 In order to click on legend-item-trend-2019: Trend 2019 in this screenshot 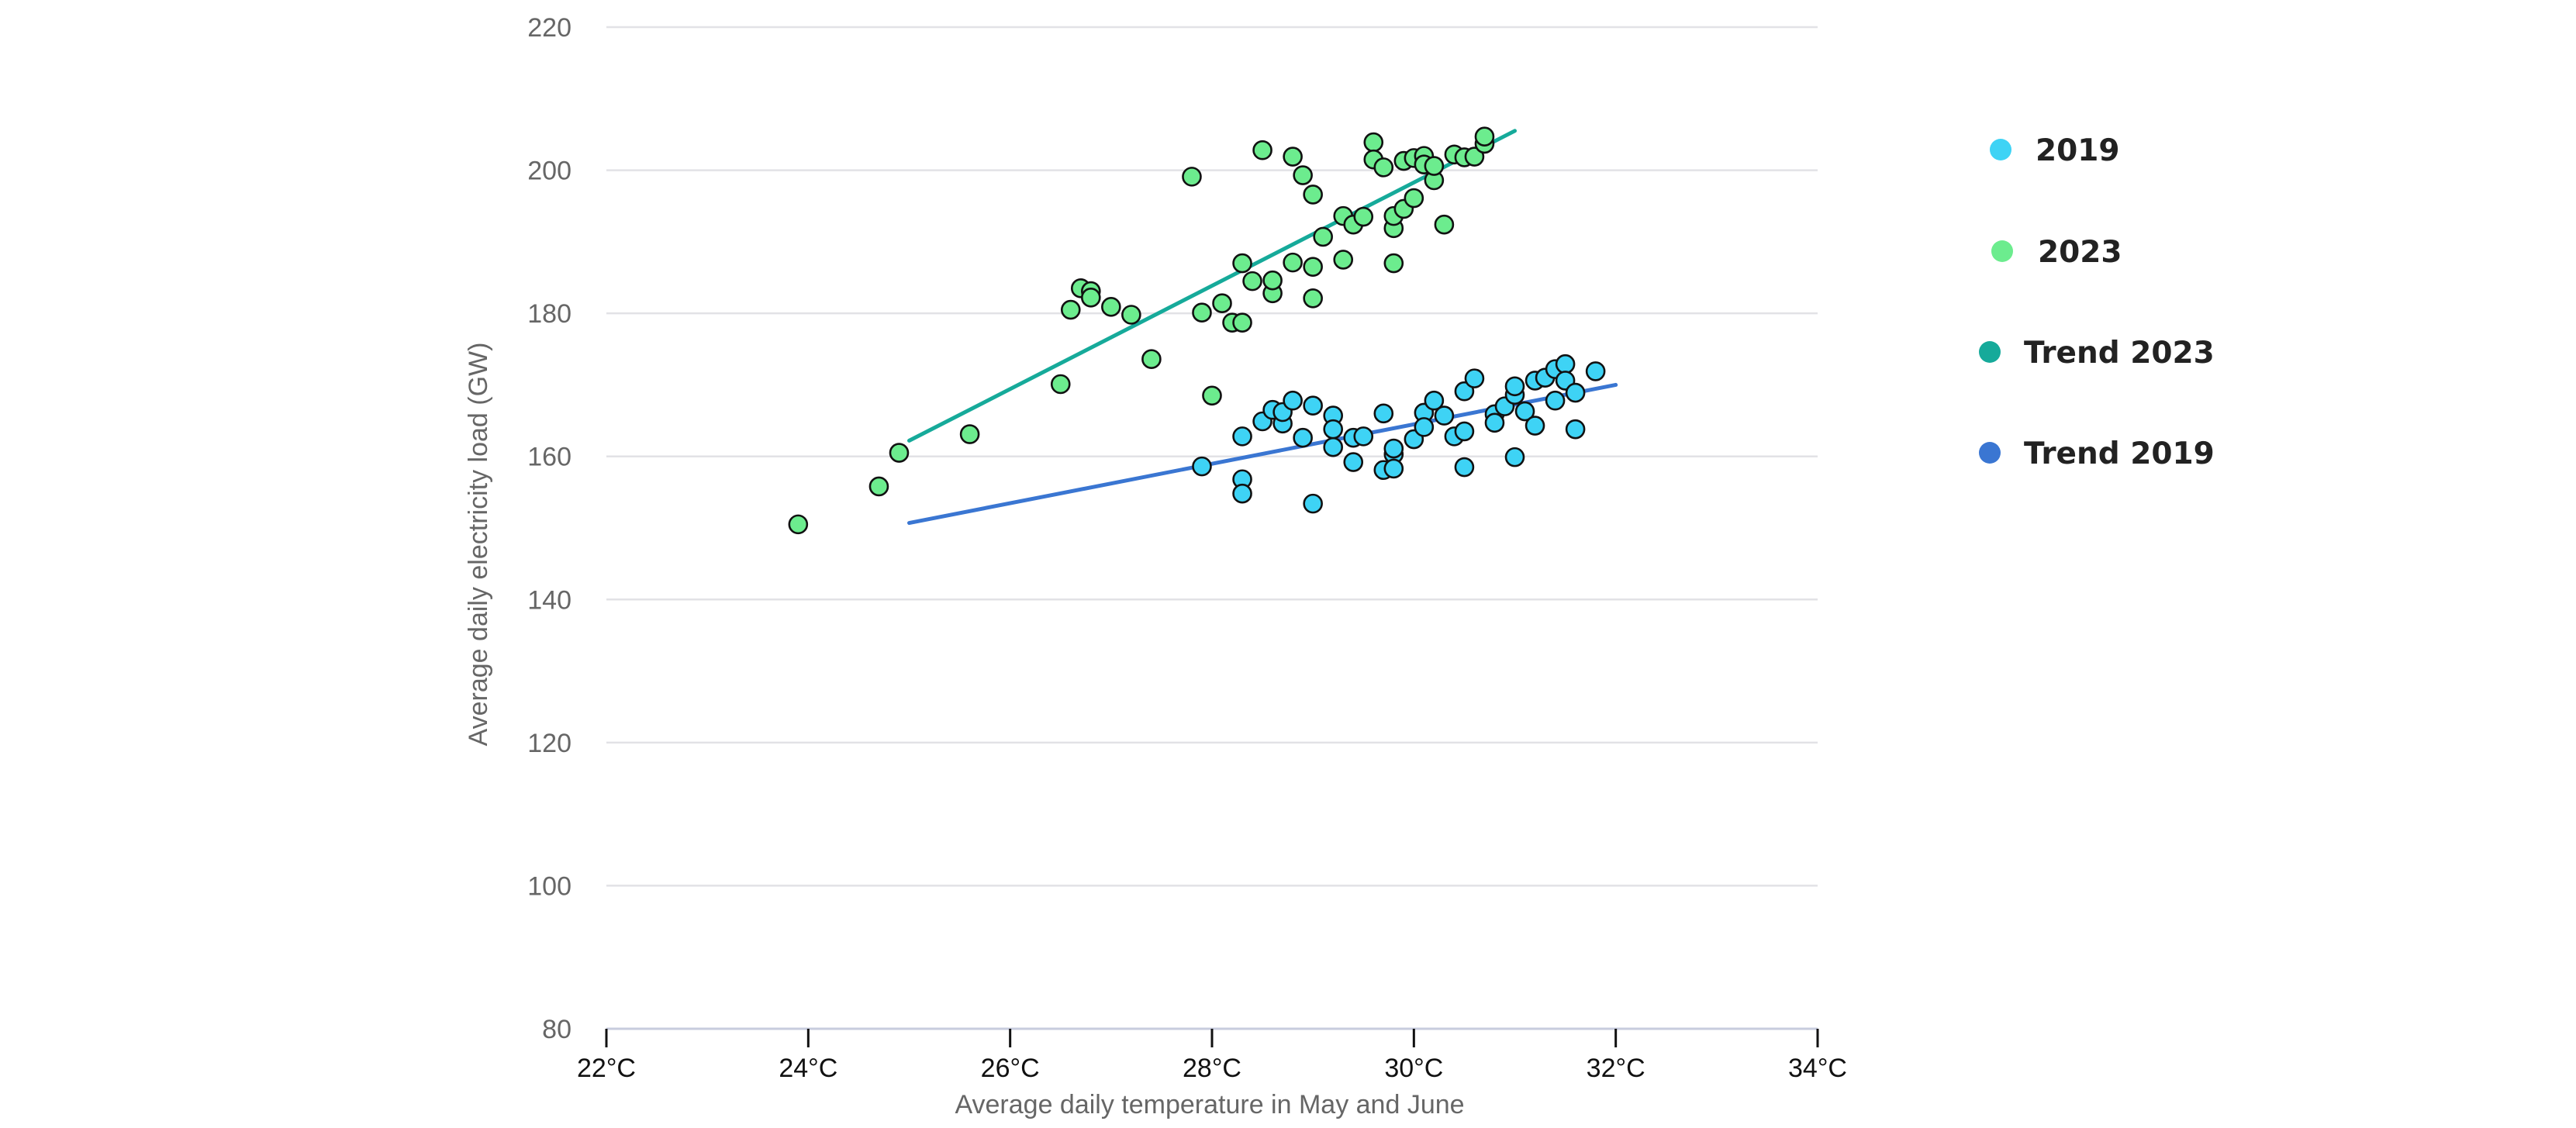, I will do `click(2097, 454)`.